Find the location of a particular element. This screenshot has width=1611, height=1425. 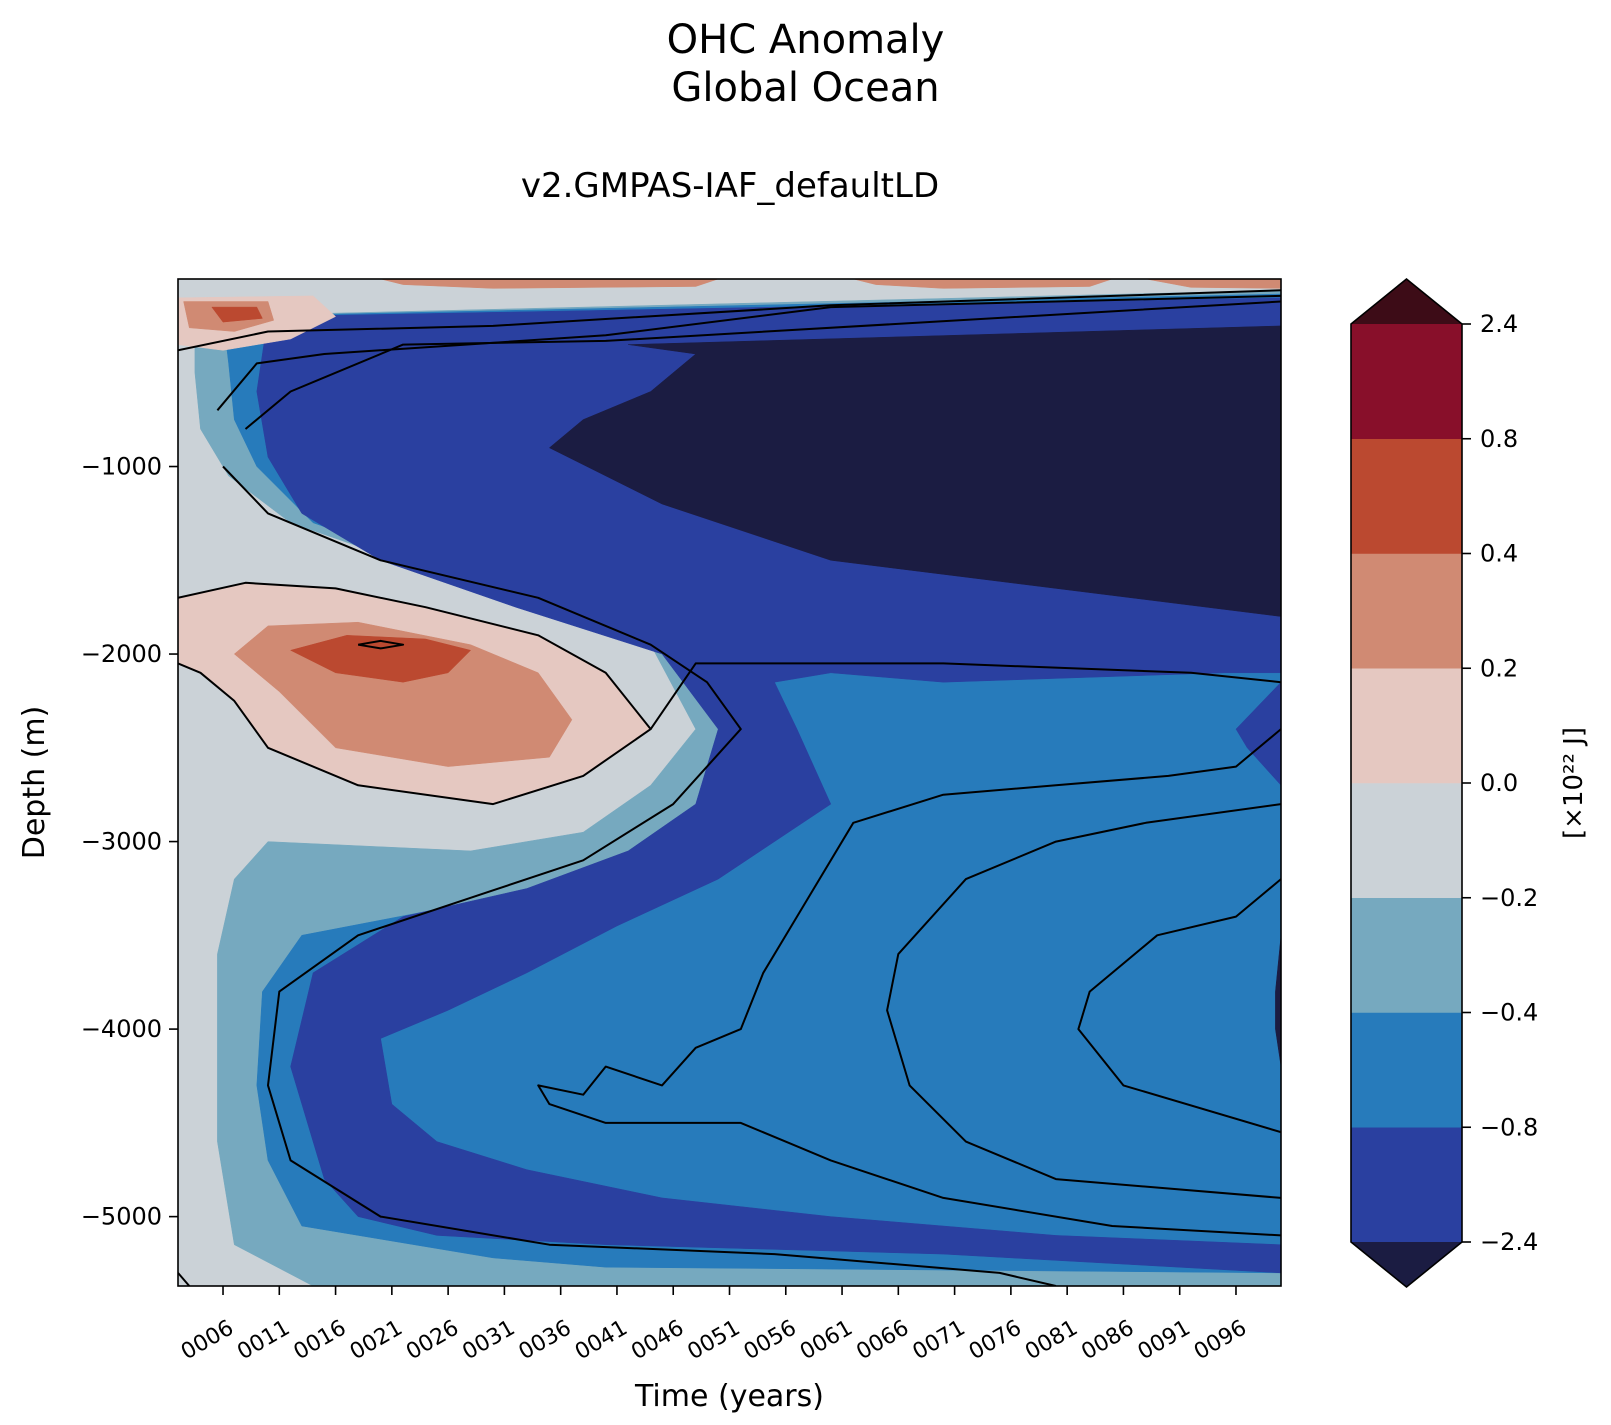

colorbar-tick-label: −2.4 is located at coordinates (1509, 1242).